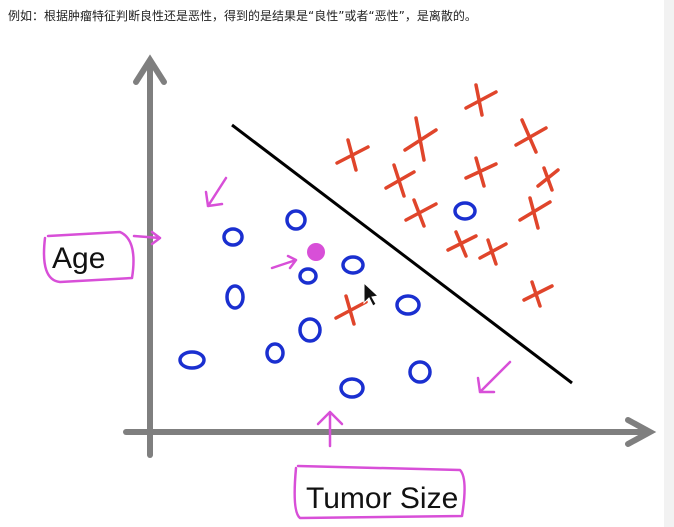 This screenshot has height=527, width=674. I want to click on x-axis-label: Tumor Size, so click(382, 498).